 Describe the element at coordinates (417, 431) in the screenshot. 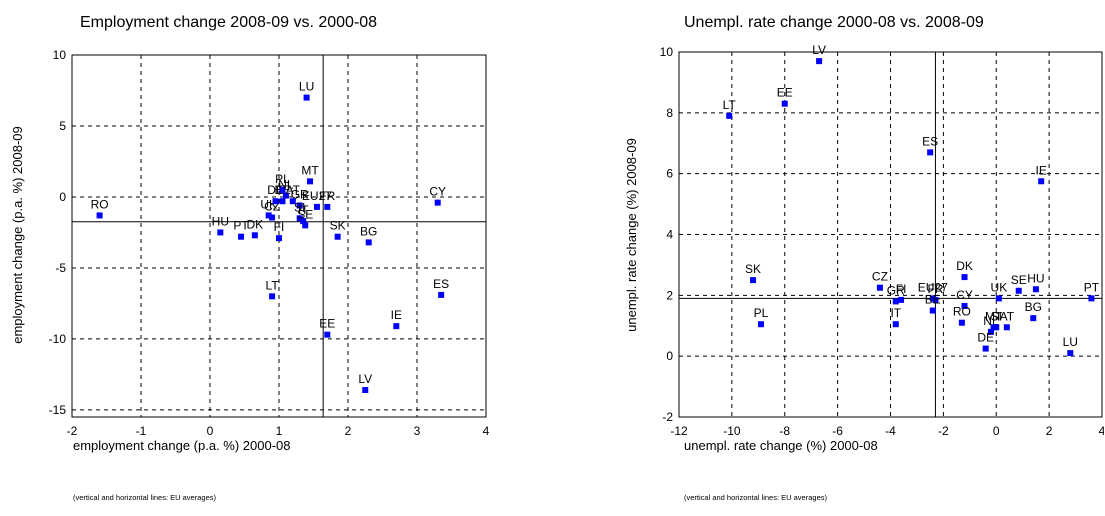

I see `x-tick-label: 3` at that location.